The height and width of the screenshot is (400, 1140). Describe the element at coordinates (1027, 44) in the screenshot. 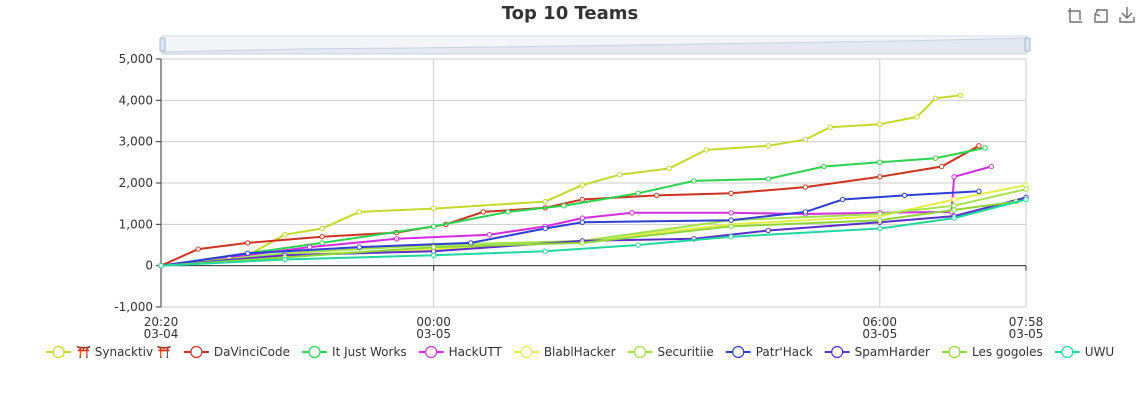

I see `slider-handle-end` at that location.